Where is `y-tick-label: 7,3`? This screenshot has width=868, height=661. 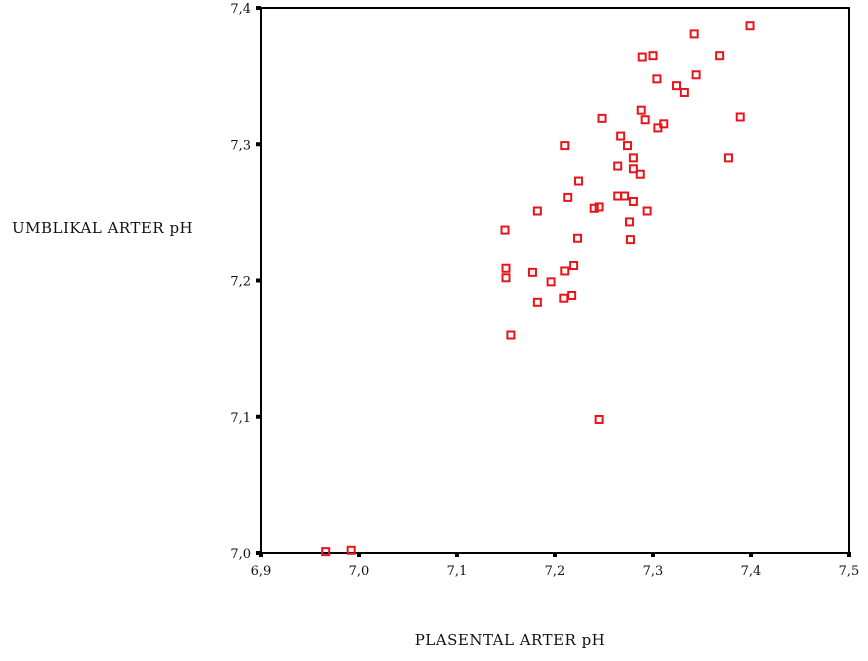
y-tick-label: 7,3 is located at coordinates (240, 145).